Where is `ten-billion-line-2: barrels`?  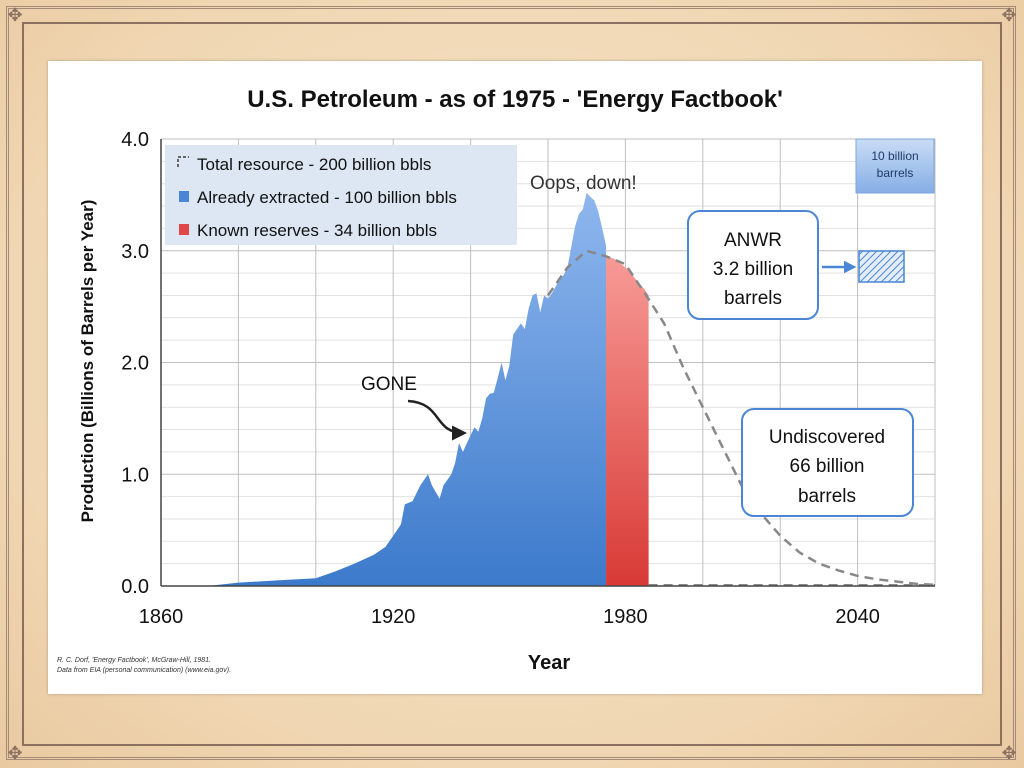
ten-billion-line-2: barrels is located at coordinates (895, 173).